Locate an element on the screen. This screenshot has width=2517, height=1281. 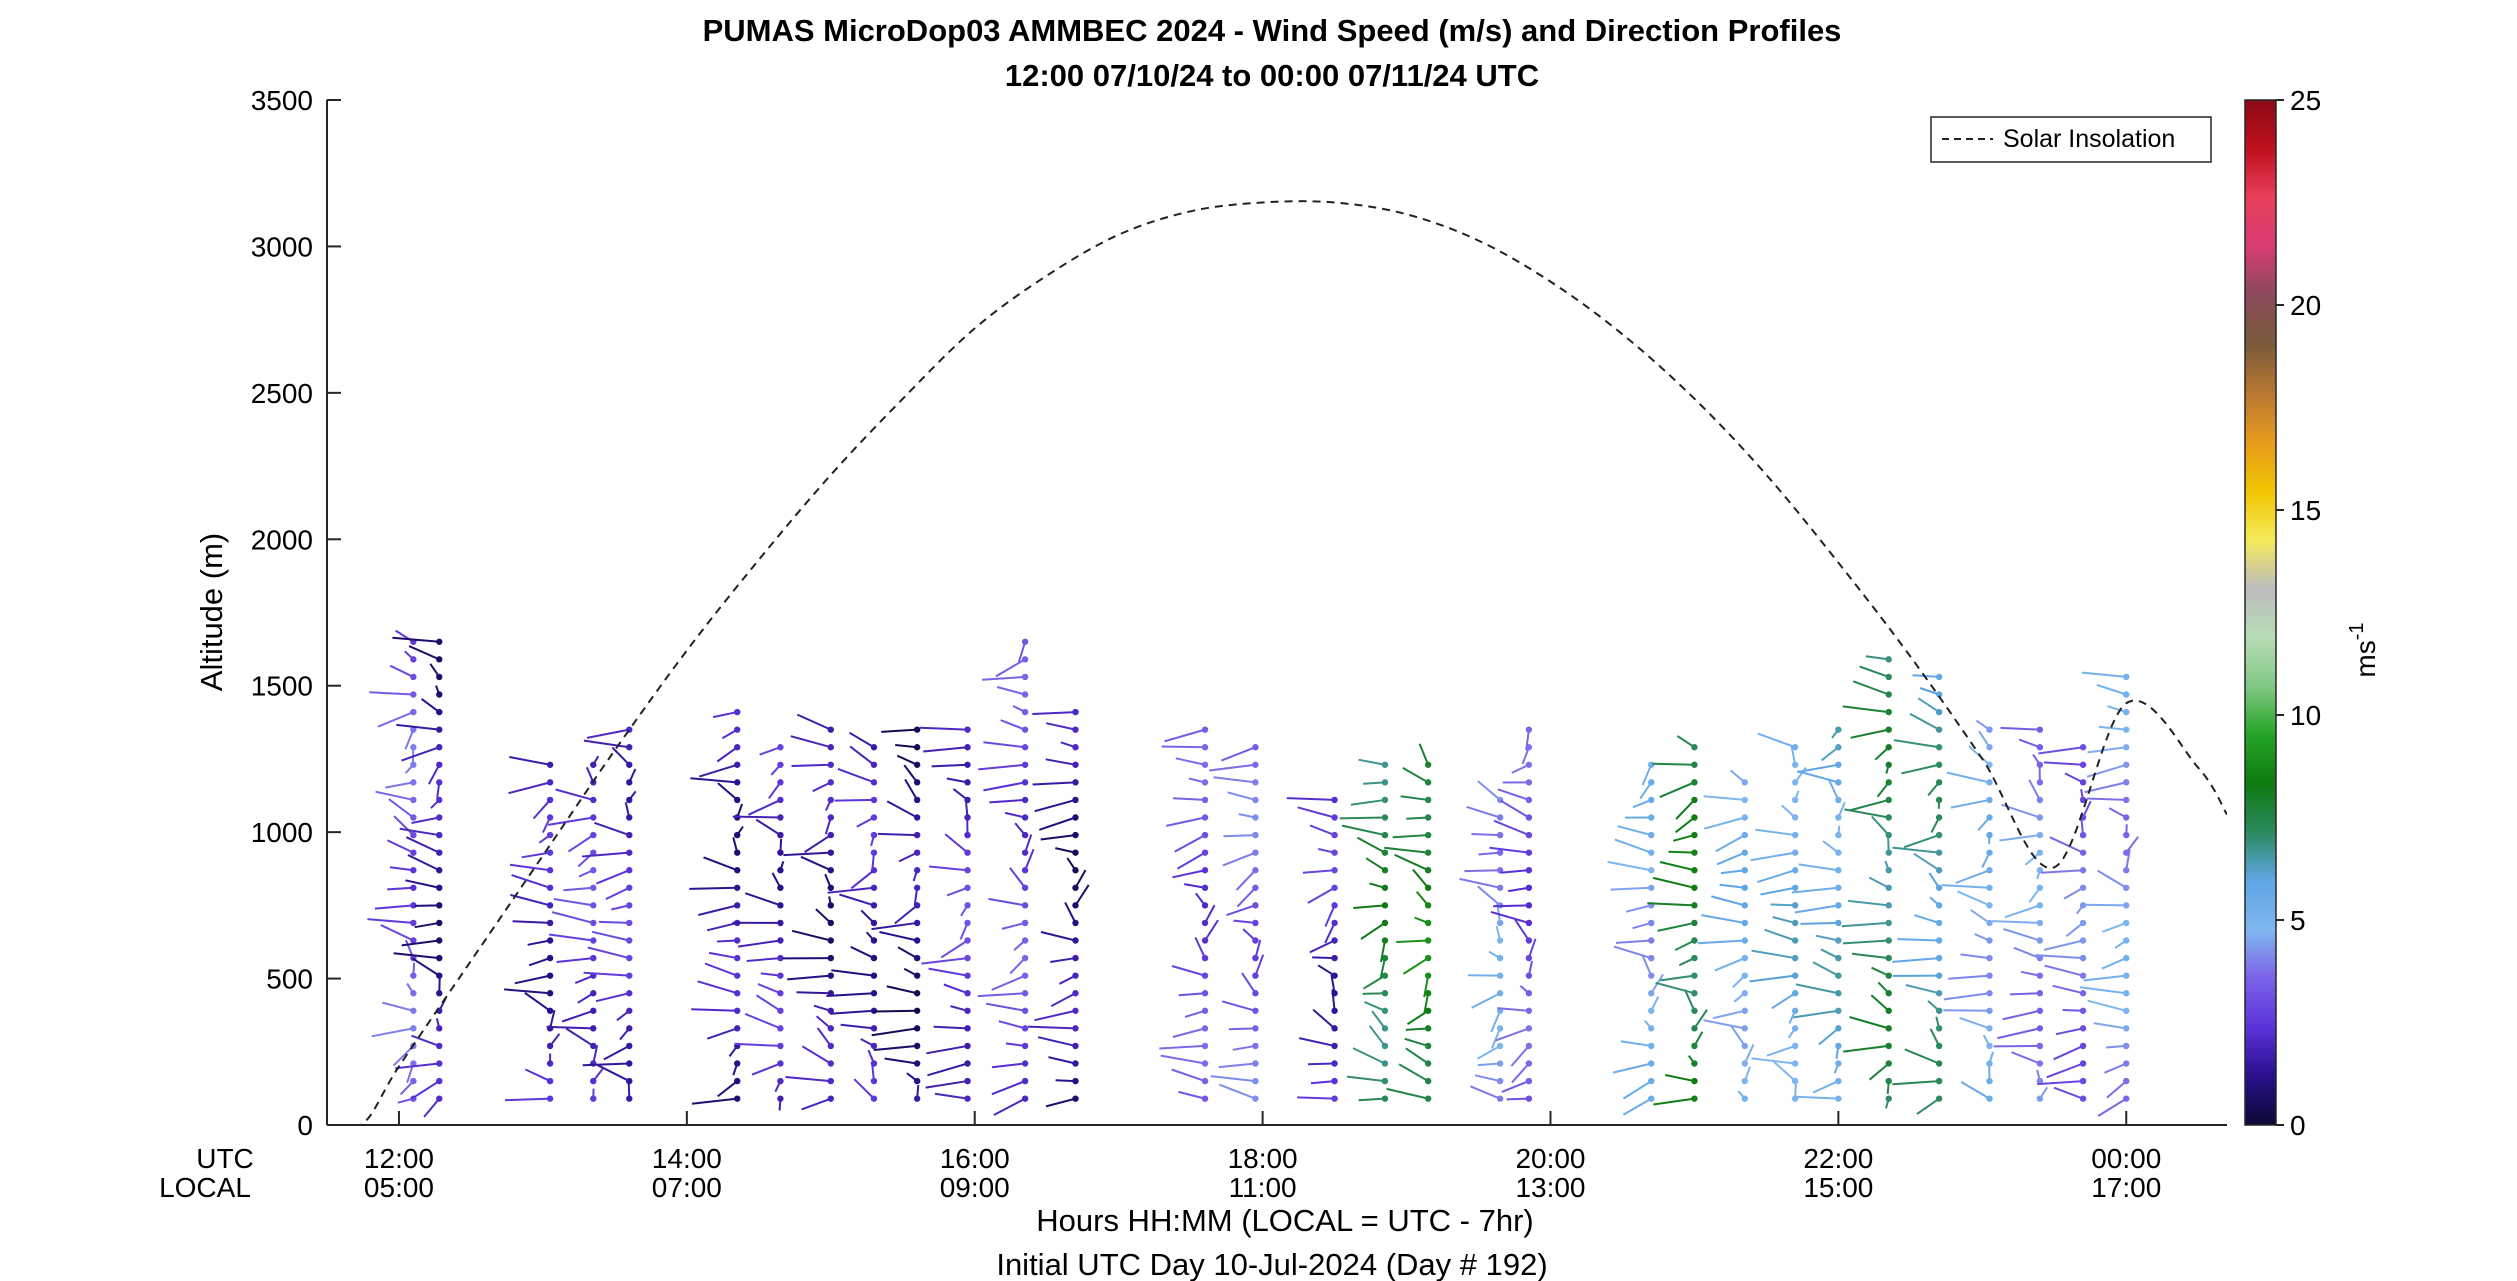
y-tick-label: 1500 is located at coordinates (282, 686).